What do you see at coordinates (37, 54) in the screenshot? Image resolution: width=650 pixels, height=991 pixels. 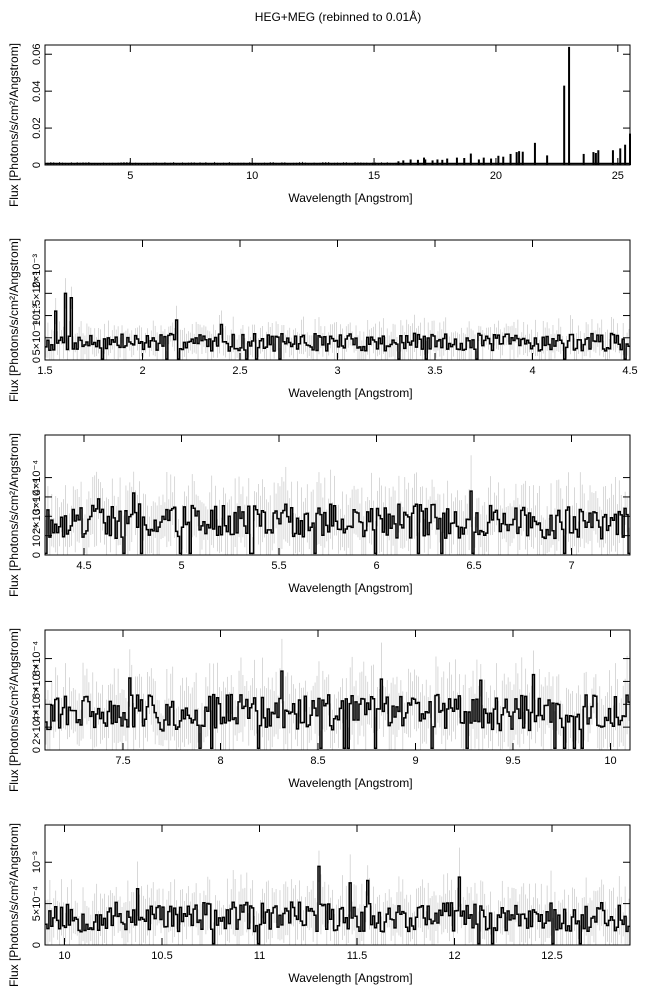 I see `y-tick-label: 0.06` at bounding box center [37, 54].